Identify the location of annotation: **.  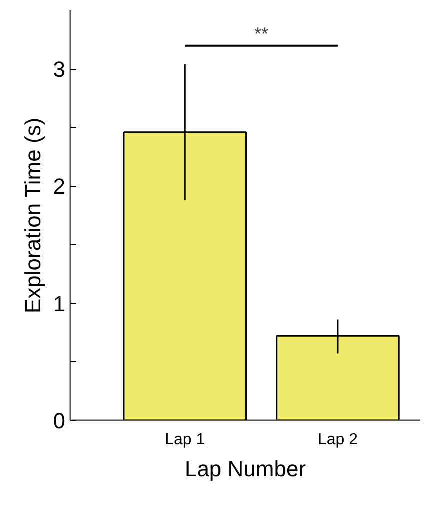
(261, 34).